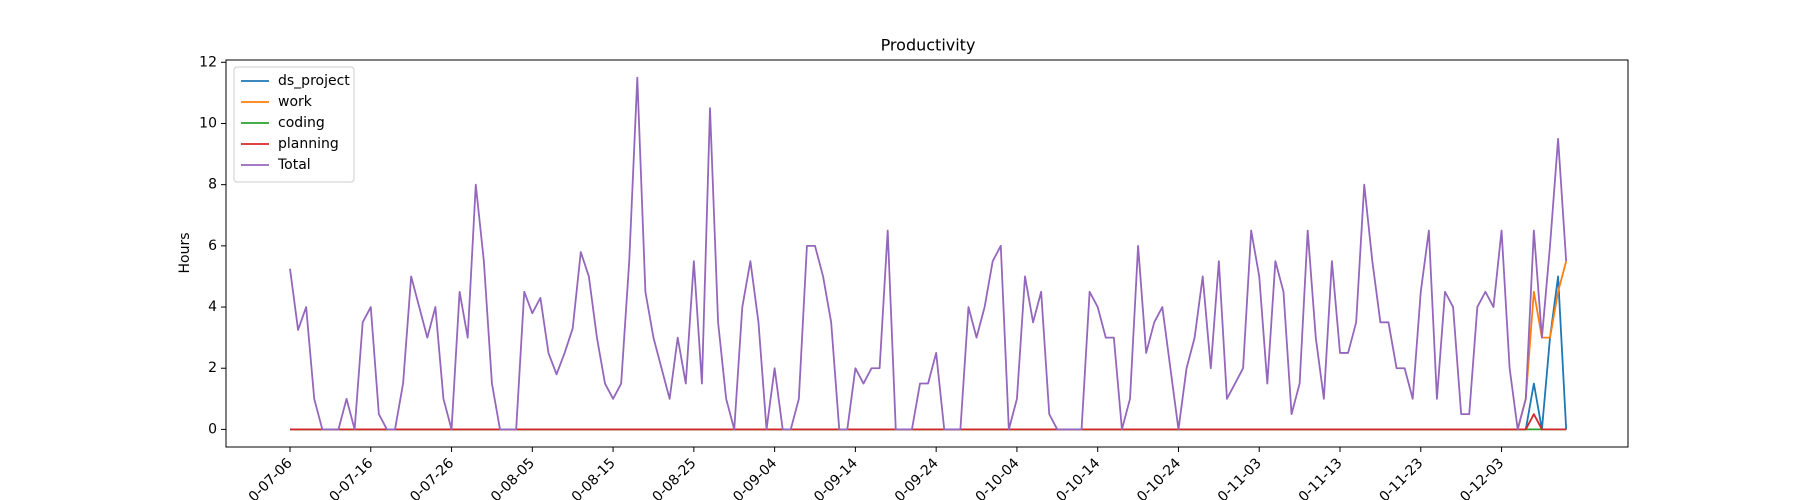  I want to click on legend-box, so click(294, 124).